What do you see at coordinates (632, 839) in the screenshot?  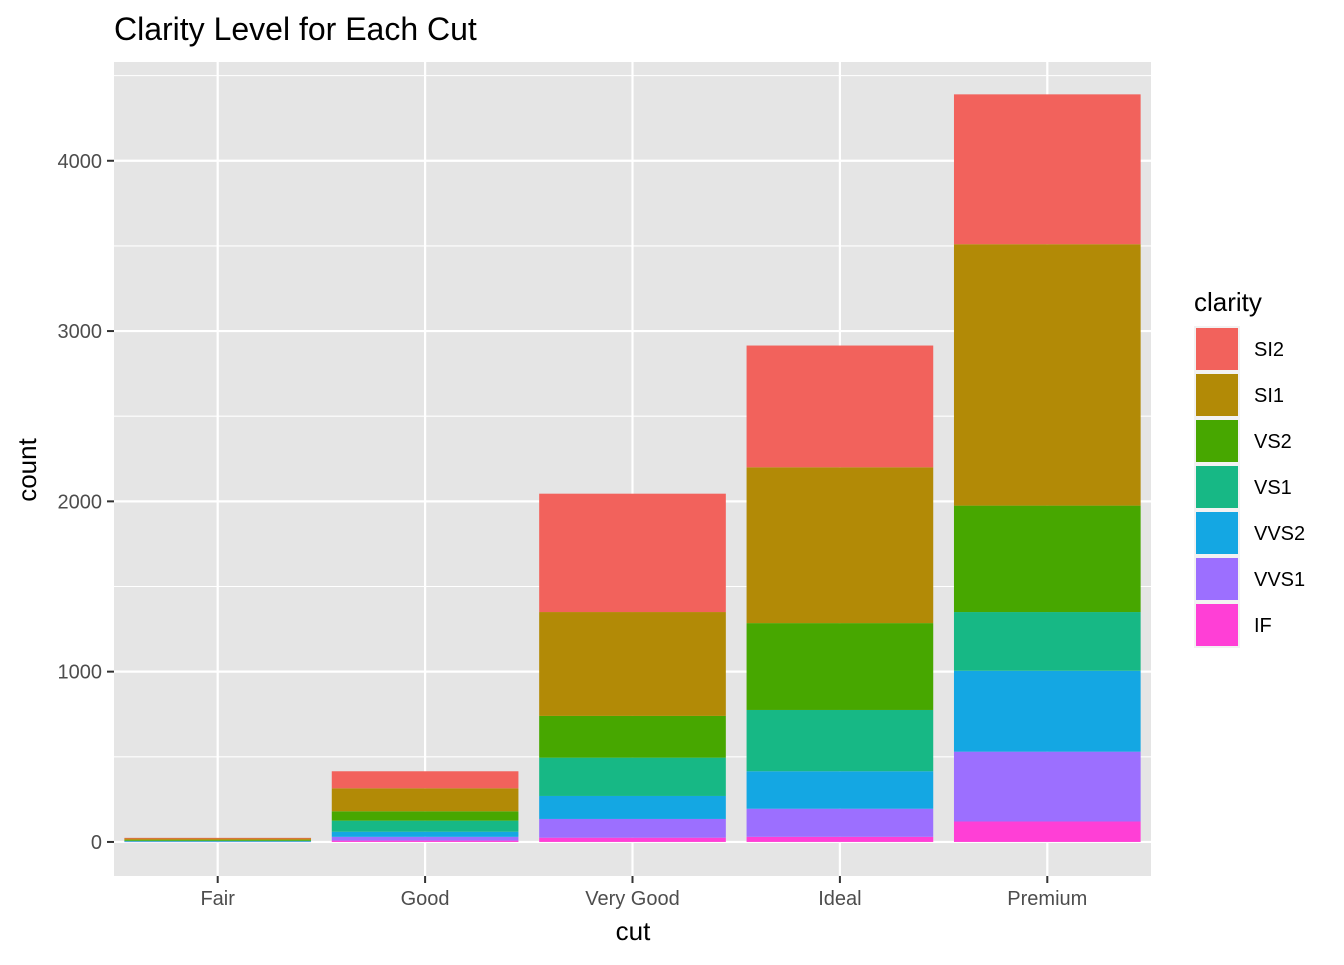 I see `bar-very-good-if` at bounding box center [632, 839].